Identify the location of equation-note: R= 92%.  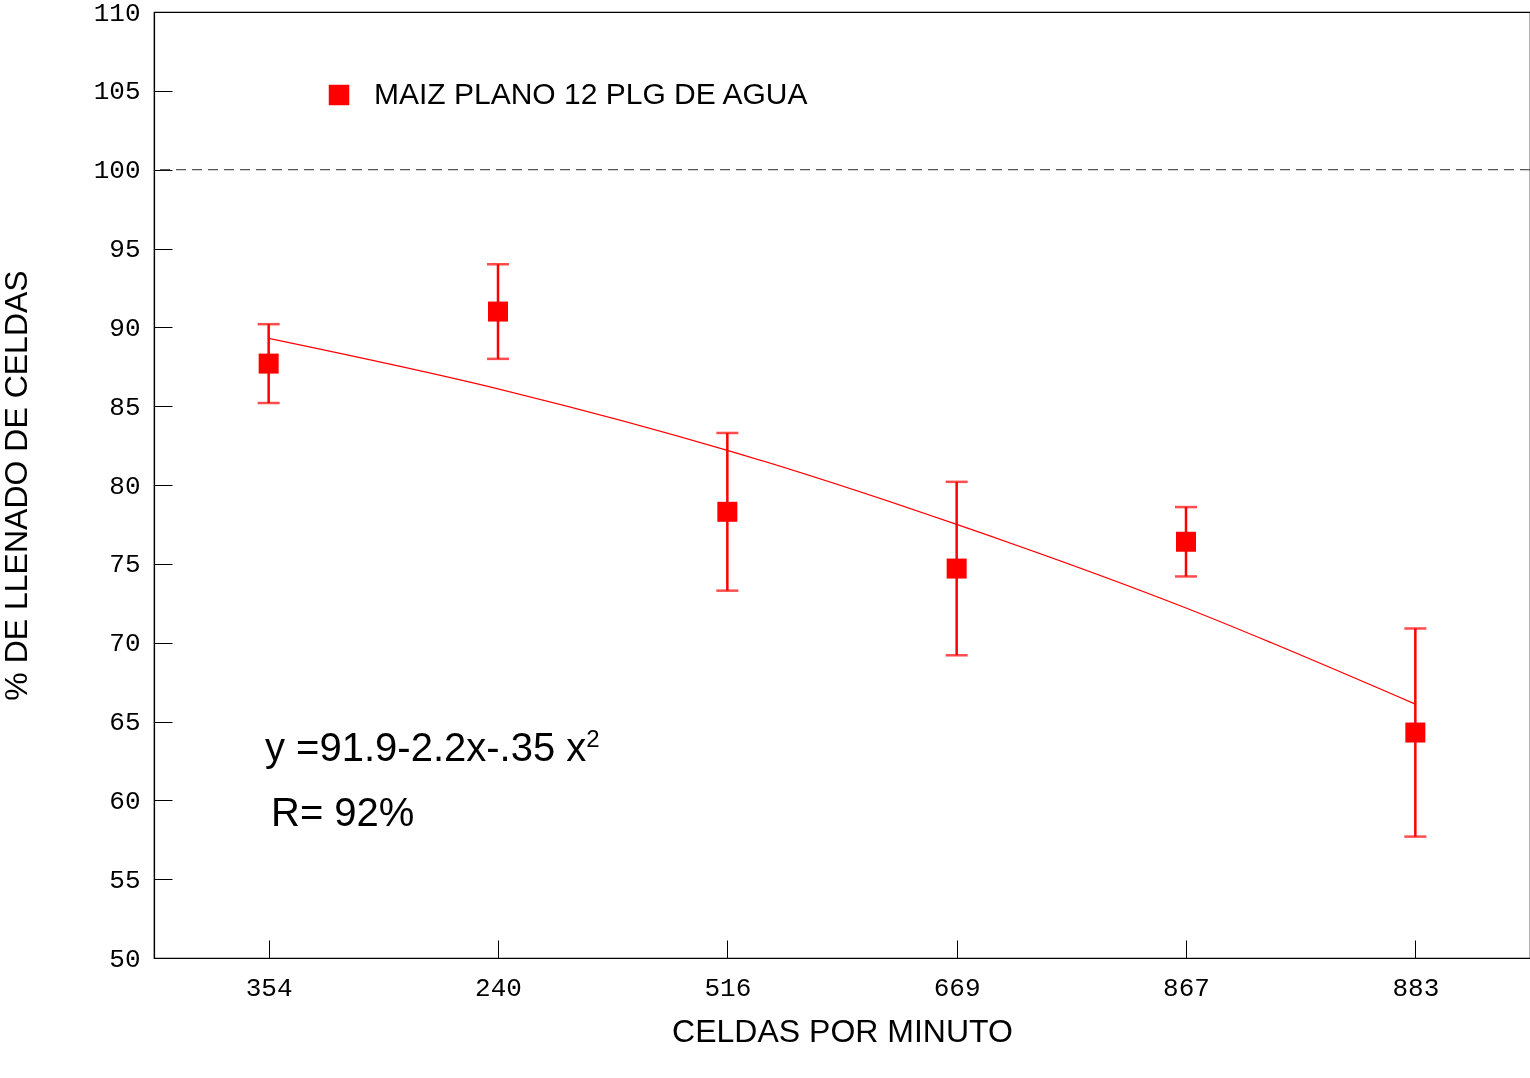
(343, 812).